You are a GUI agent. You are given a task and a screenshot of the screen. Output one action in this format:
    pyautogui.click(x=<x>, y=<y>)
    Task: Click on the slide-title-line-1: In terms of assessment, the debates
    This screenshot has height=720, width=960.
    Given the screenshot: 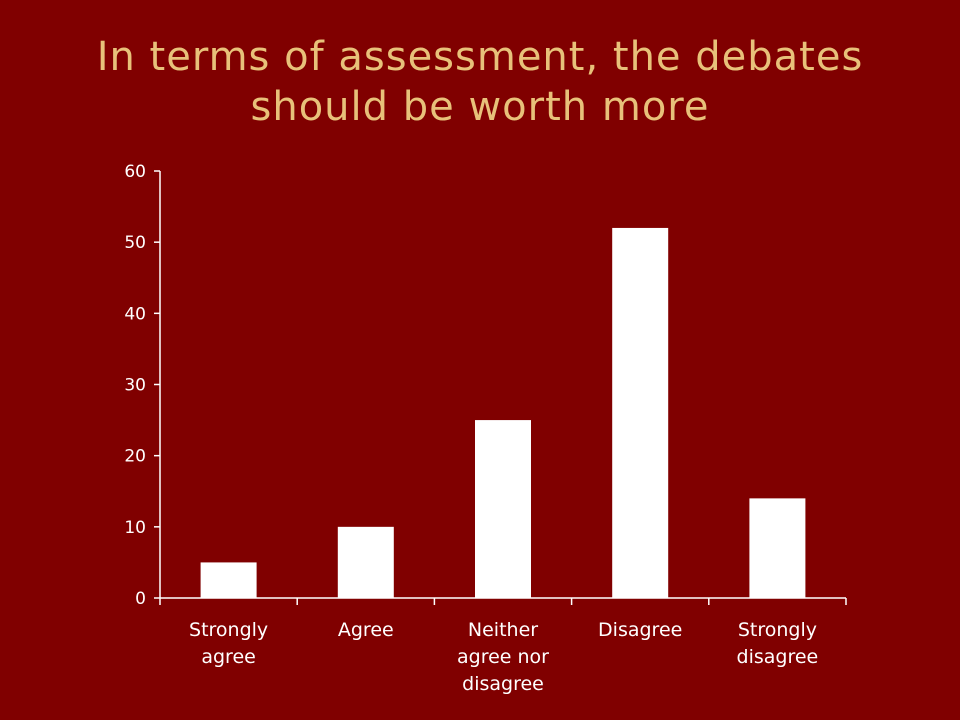 What is the action you would take?
    pyautogui.click(x=480, y=57)
    